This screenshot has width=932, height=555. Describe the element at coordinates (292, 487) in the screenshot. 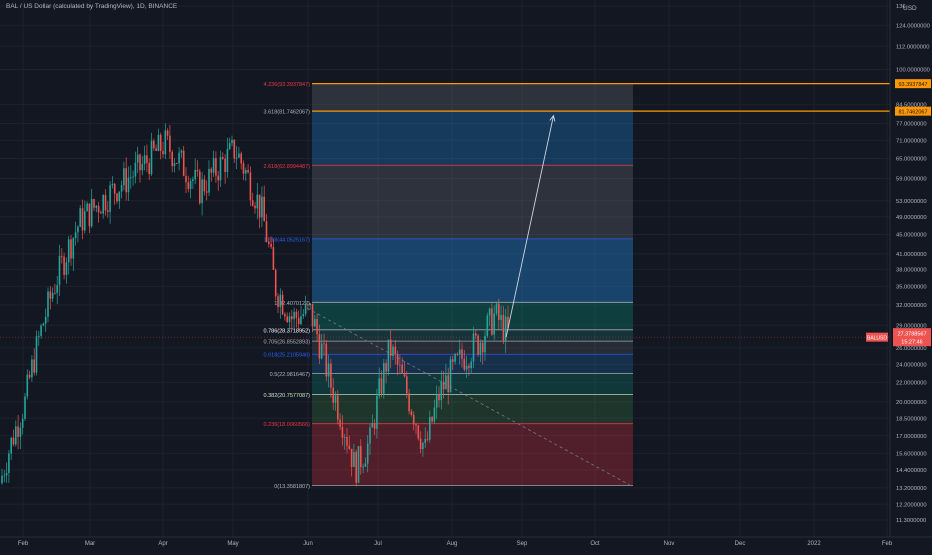

I see `fib-level-label: 0(13.3581807)` at that location.